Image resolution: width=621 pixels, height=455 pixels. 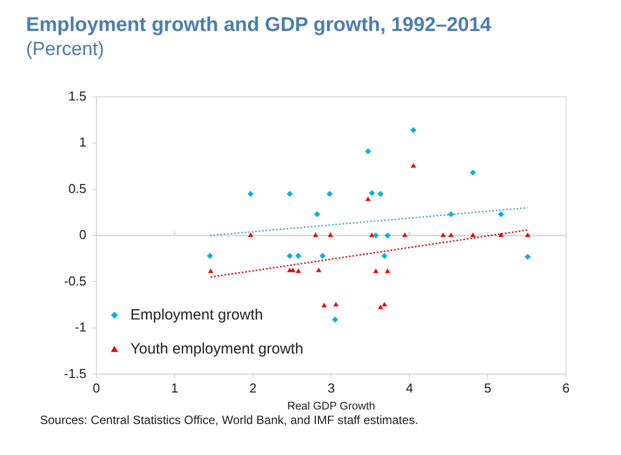 I want to click on y-tick-label: 0, so click(x=82, y=234).